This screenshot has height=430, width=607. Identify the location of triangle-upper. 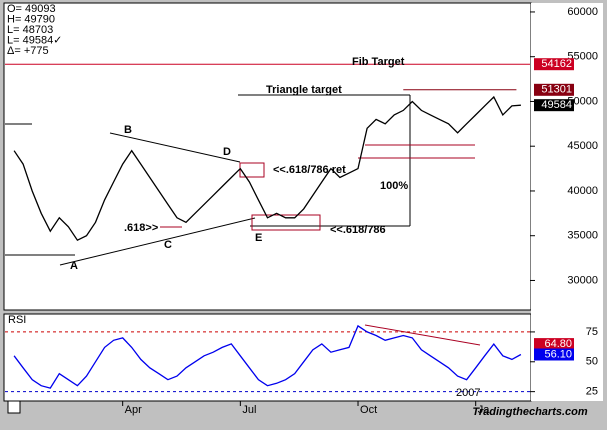
(175, 147).